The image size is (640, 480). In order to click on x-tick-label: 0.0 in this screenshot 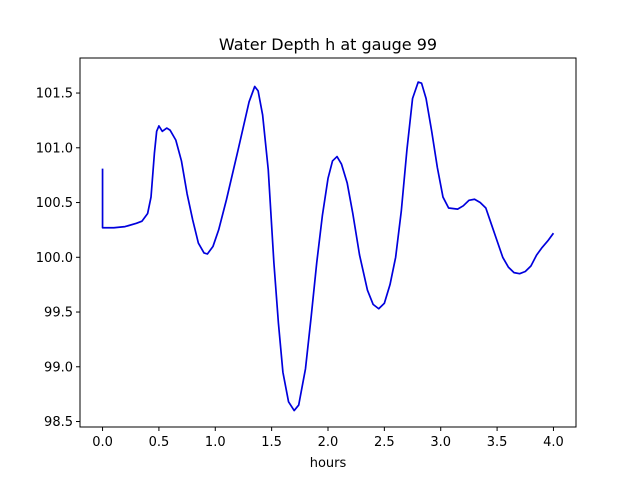, I will do `click(102, 442)`.